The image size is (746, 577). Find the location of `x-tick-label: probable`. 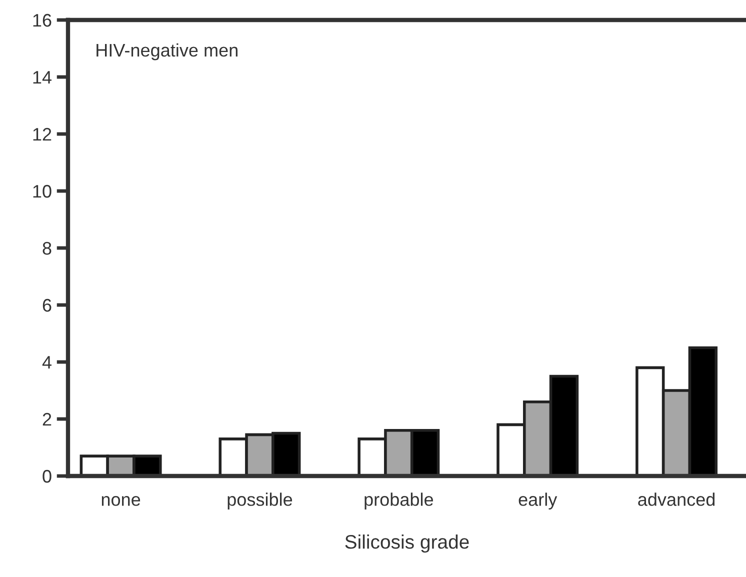

x-tick-label: probable is located at coordinates (398, 501).